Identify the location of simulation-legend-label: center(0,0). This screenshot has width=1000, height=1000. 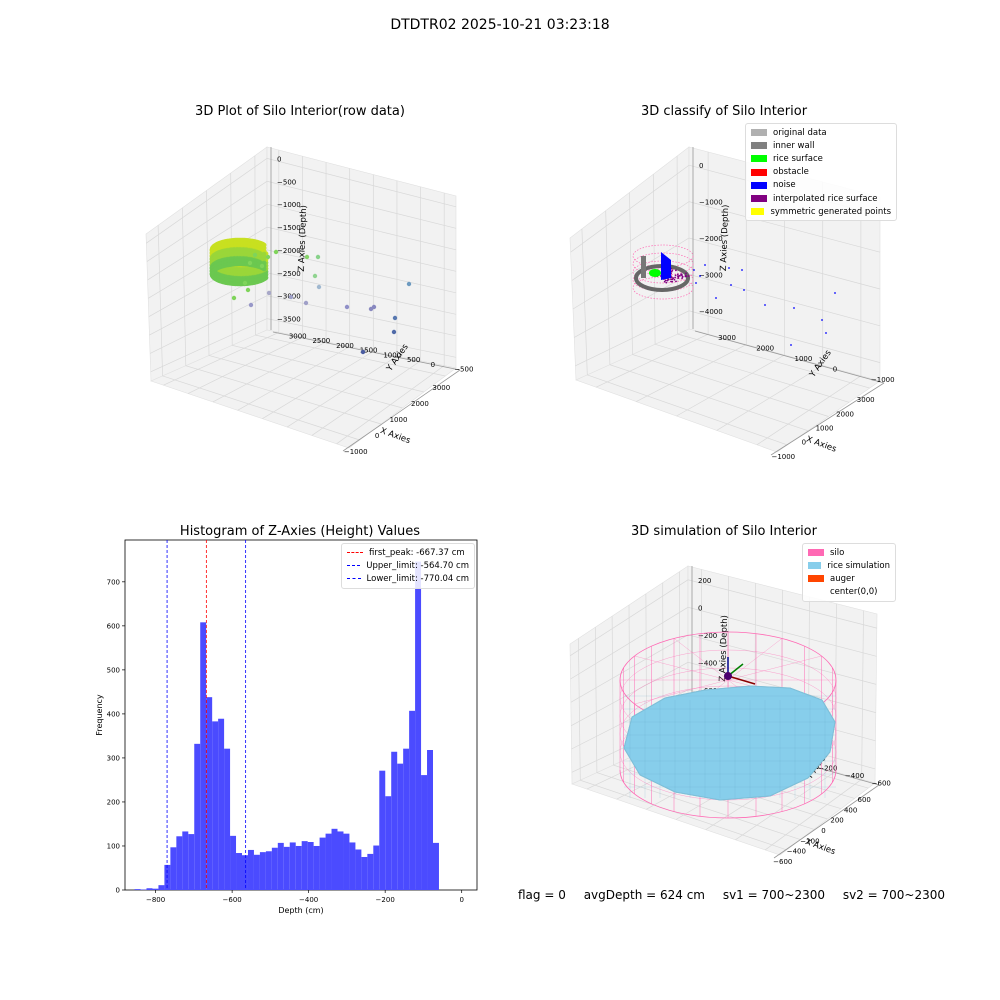
(854, 592).